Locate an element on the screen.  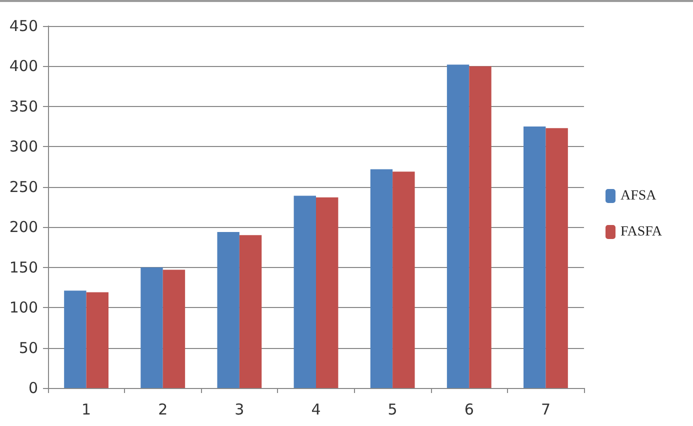
x-tick-label: 2 is located at coordinates (163, 409).